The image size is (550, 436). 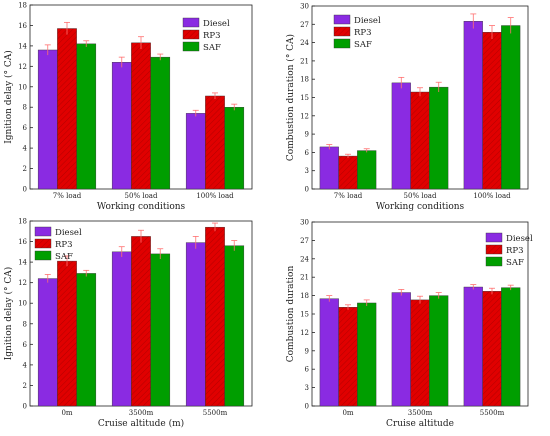 What do you see at coordinates (291, 314) in the screenshot?
I see `y-axis-label: Combustion duration` at bounding box center [291, 314].